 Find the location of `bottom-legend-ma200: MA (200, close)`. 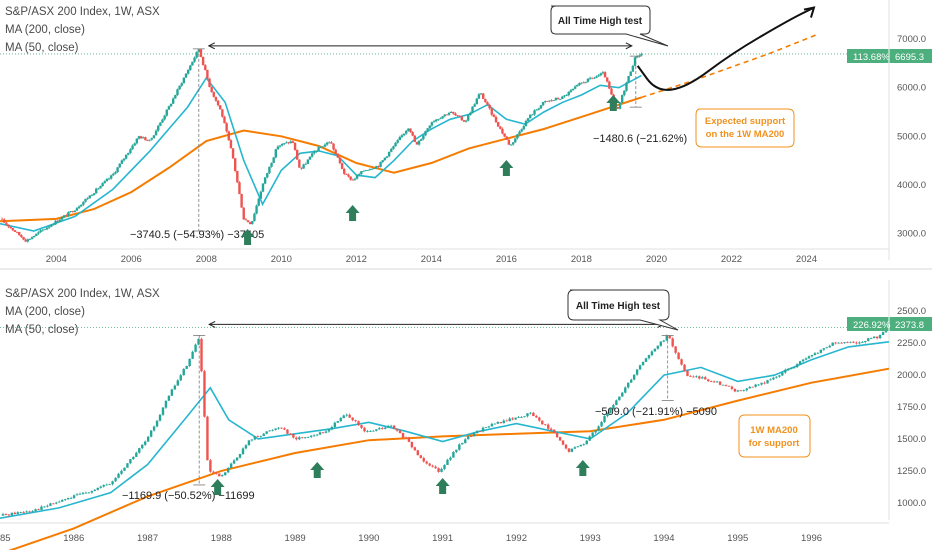

bottom-legend-ma200: MA (200, close) is located at coordinates (45, 312).